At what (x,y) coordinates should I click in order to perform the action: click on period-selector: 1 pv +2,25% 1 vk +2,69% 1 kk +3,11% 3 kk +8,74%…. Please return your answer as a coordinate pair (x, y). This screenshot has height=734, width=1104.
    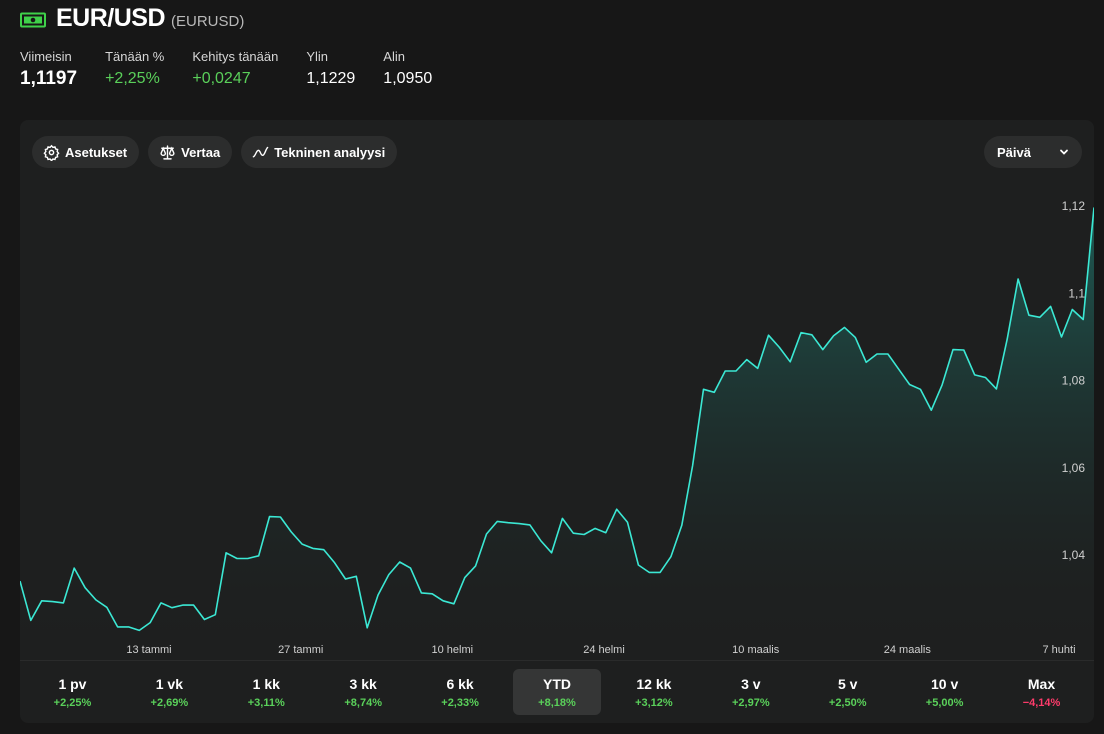
    Looking at the image, I should click on (557, 691).